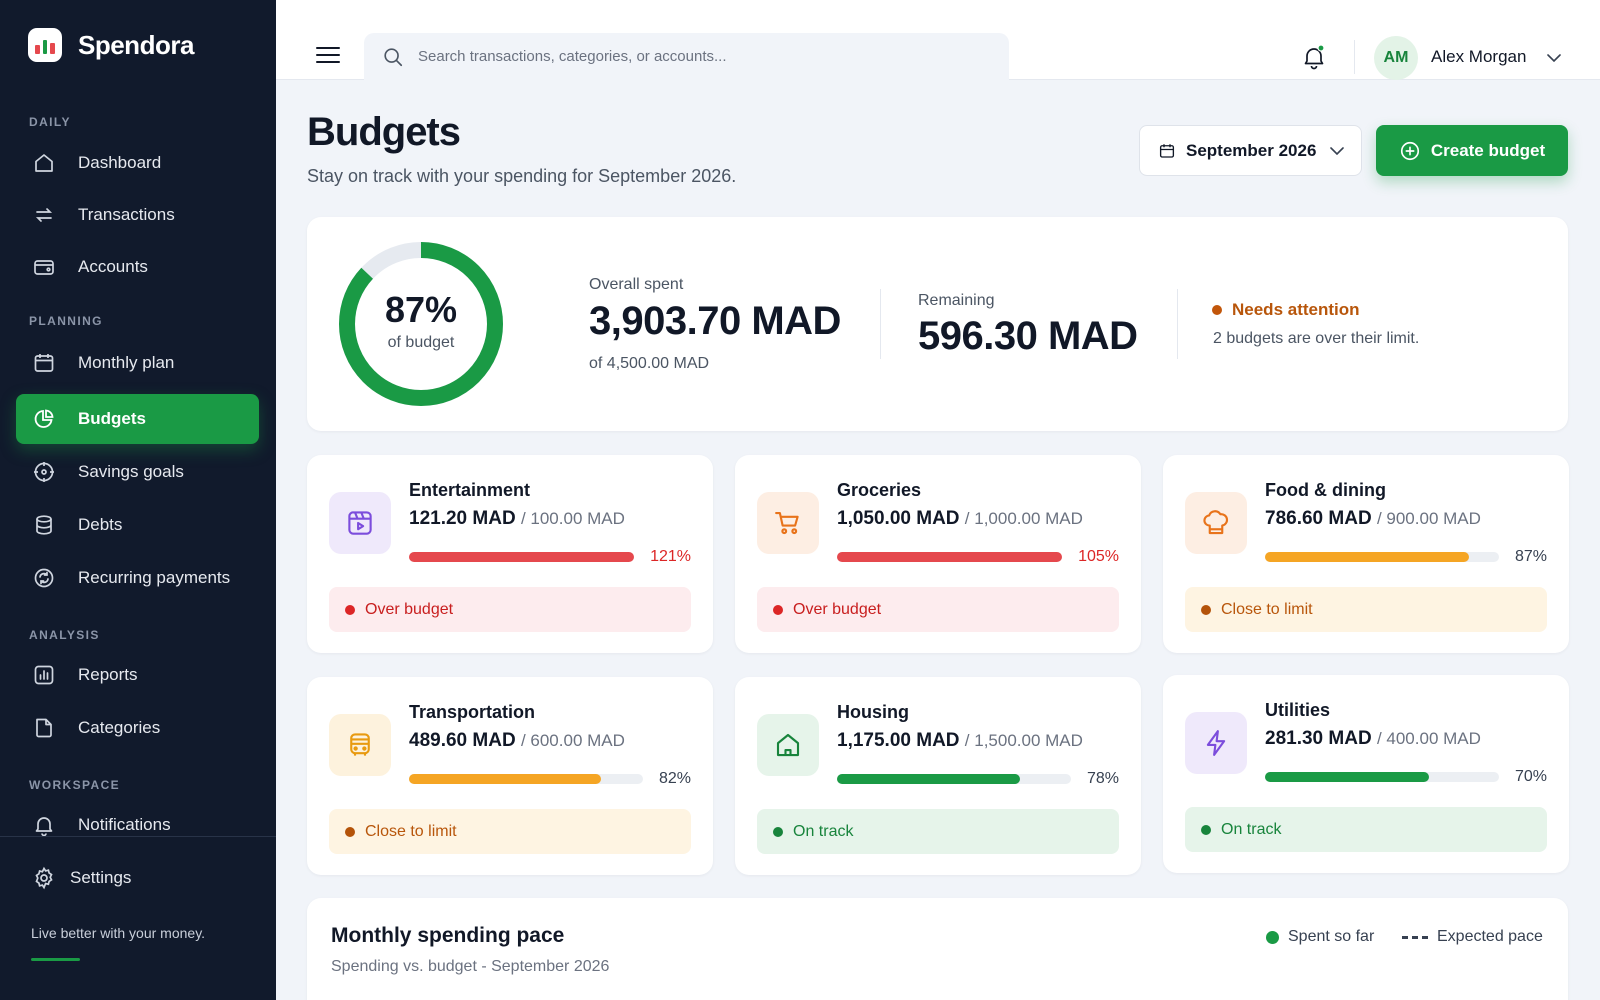 This screenshot has width=1600, height=1000. I want to click on pace-title: Monthly spending pace, so click(448, 935).